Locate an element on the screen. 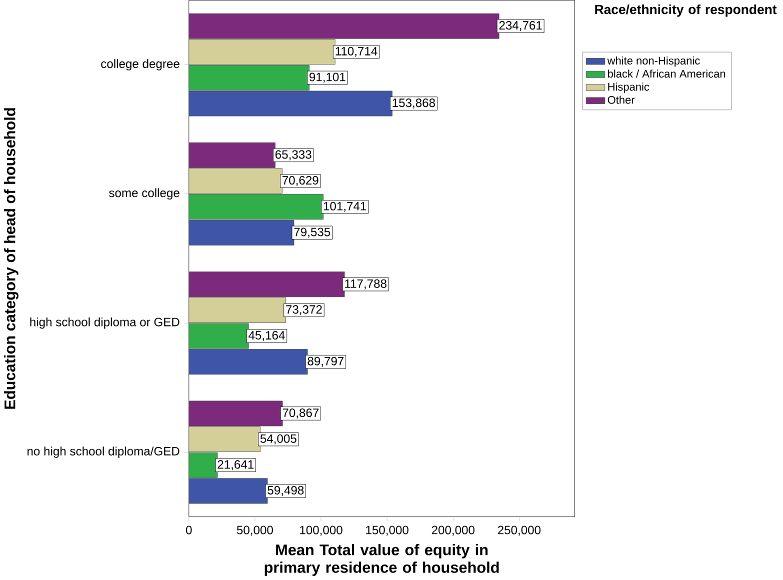  x-tick-label: 100,000 is located at coordinates (321, 531).